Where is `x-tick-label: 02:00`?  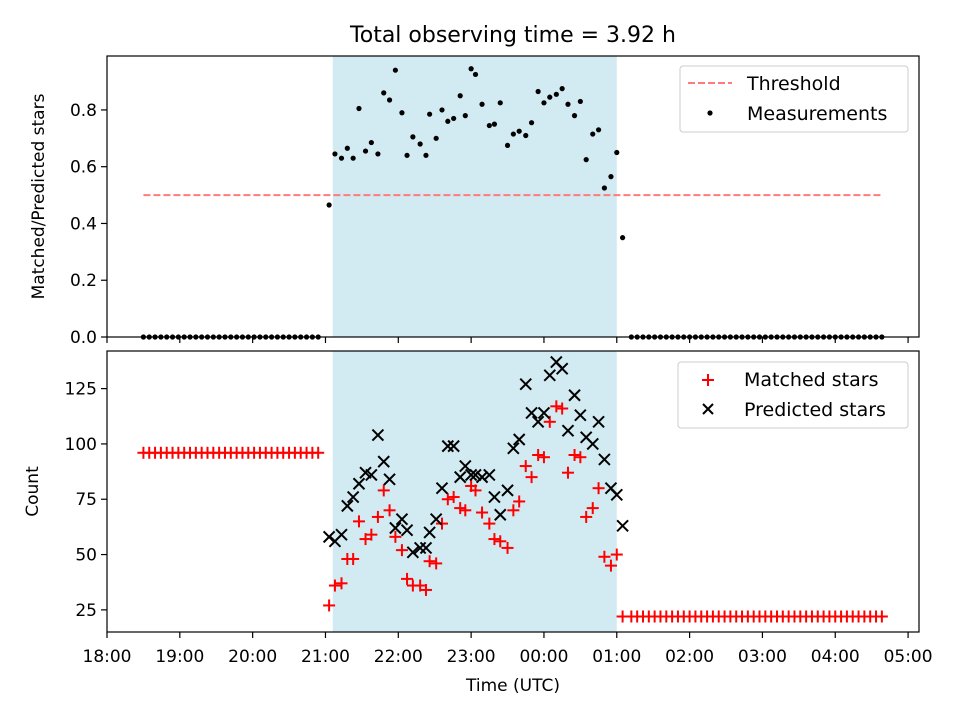 x-tick-label: 02:00 is located at coordinates (689, 657).